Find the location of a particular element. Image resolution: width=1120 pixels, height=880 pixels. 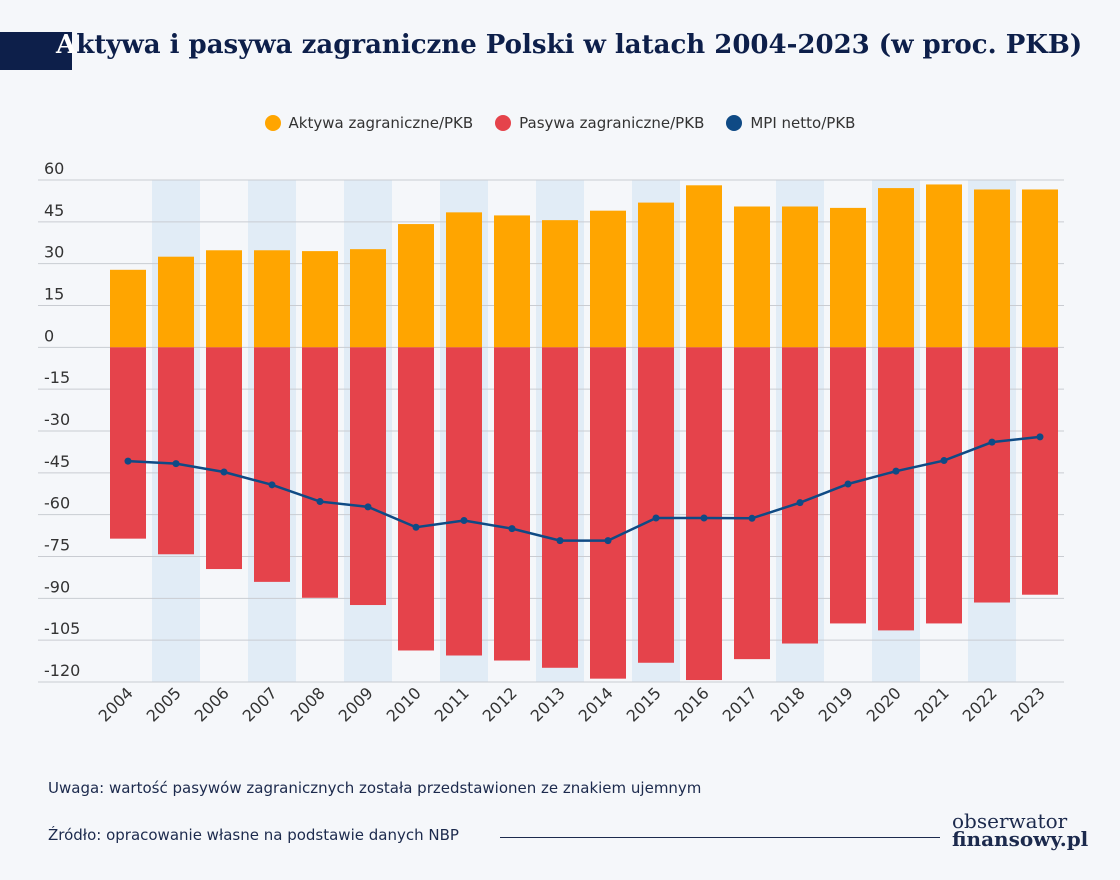

bar-pasywa-2021 is located at coordinates (944, 485).